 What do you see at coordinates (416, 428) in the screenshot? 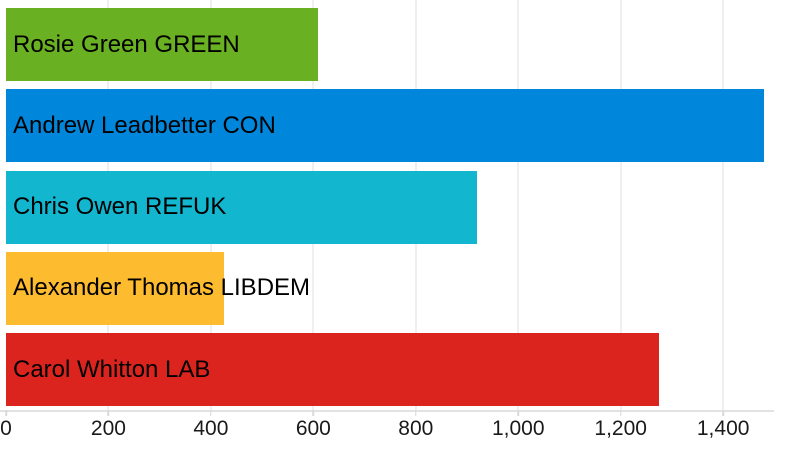
I see `x-tick-label: 800` at bounding box center [416, 428].